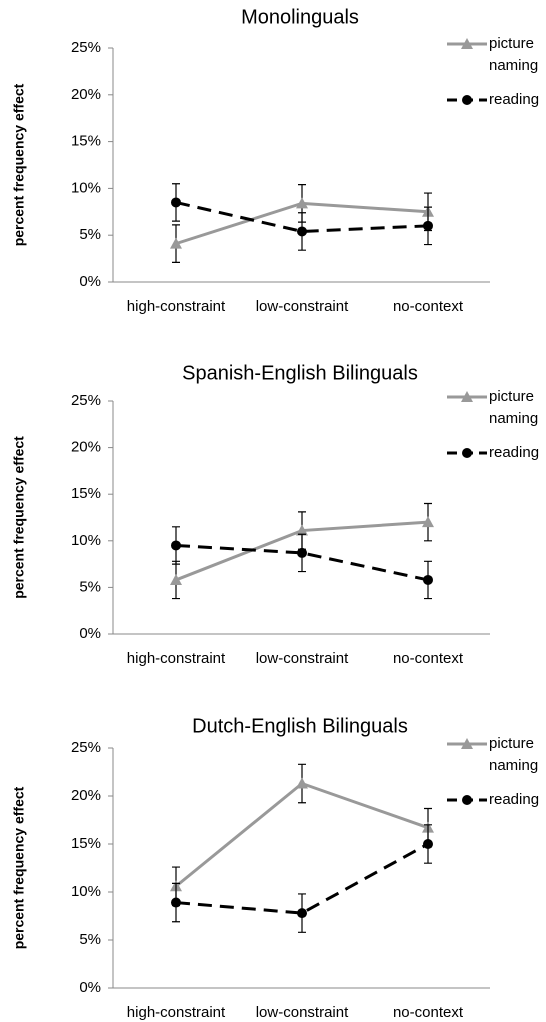 Image resolution: width=546 pixels, height=1022 pixels. Describe the element at coordinates (300, 726) in the screenshot. I see `chart-title: Dutch-English Bilinguals` at that location.